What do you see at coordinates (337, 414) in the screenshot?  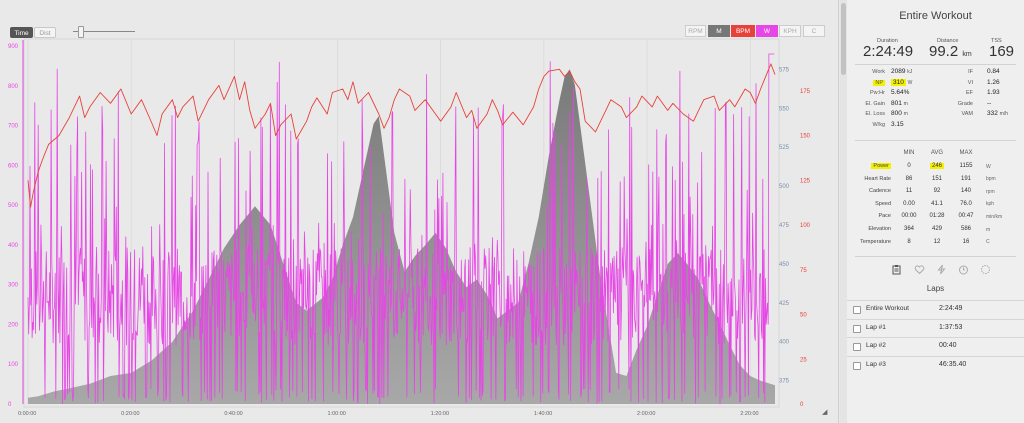 I see `time-axis-tick: 1:00:00` at bounding box center [337, 414].